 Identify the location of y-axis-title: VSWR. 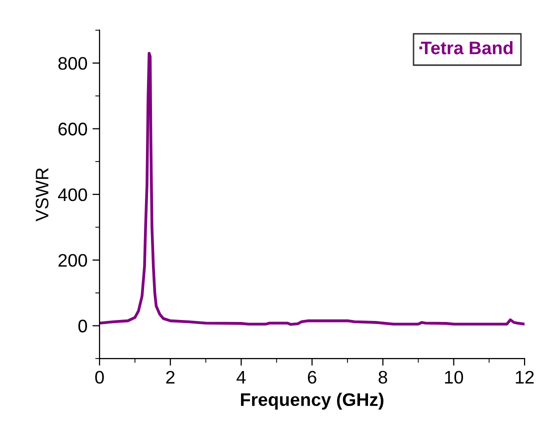
(42, 195).